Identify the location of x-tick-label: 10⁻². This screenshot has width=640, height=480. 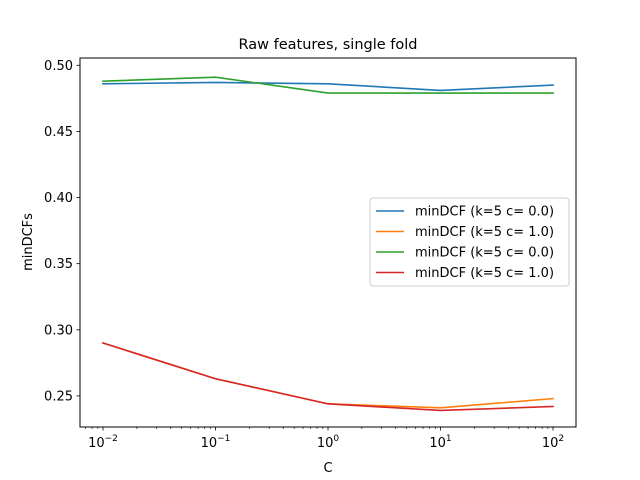
(103, 442).